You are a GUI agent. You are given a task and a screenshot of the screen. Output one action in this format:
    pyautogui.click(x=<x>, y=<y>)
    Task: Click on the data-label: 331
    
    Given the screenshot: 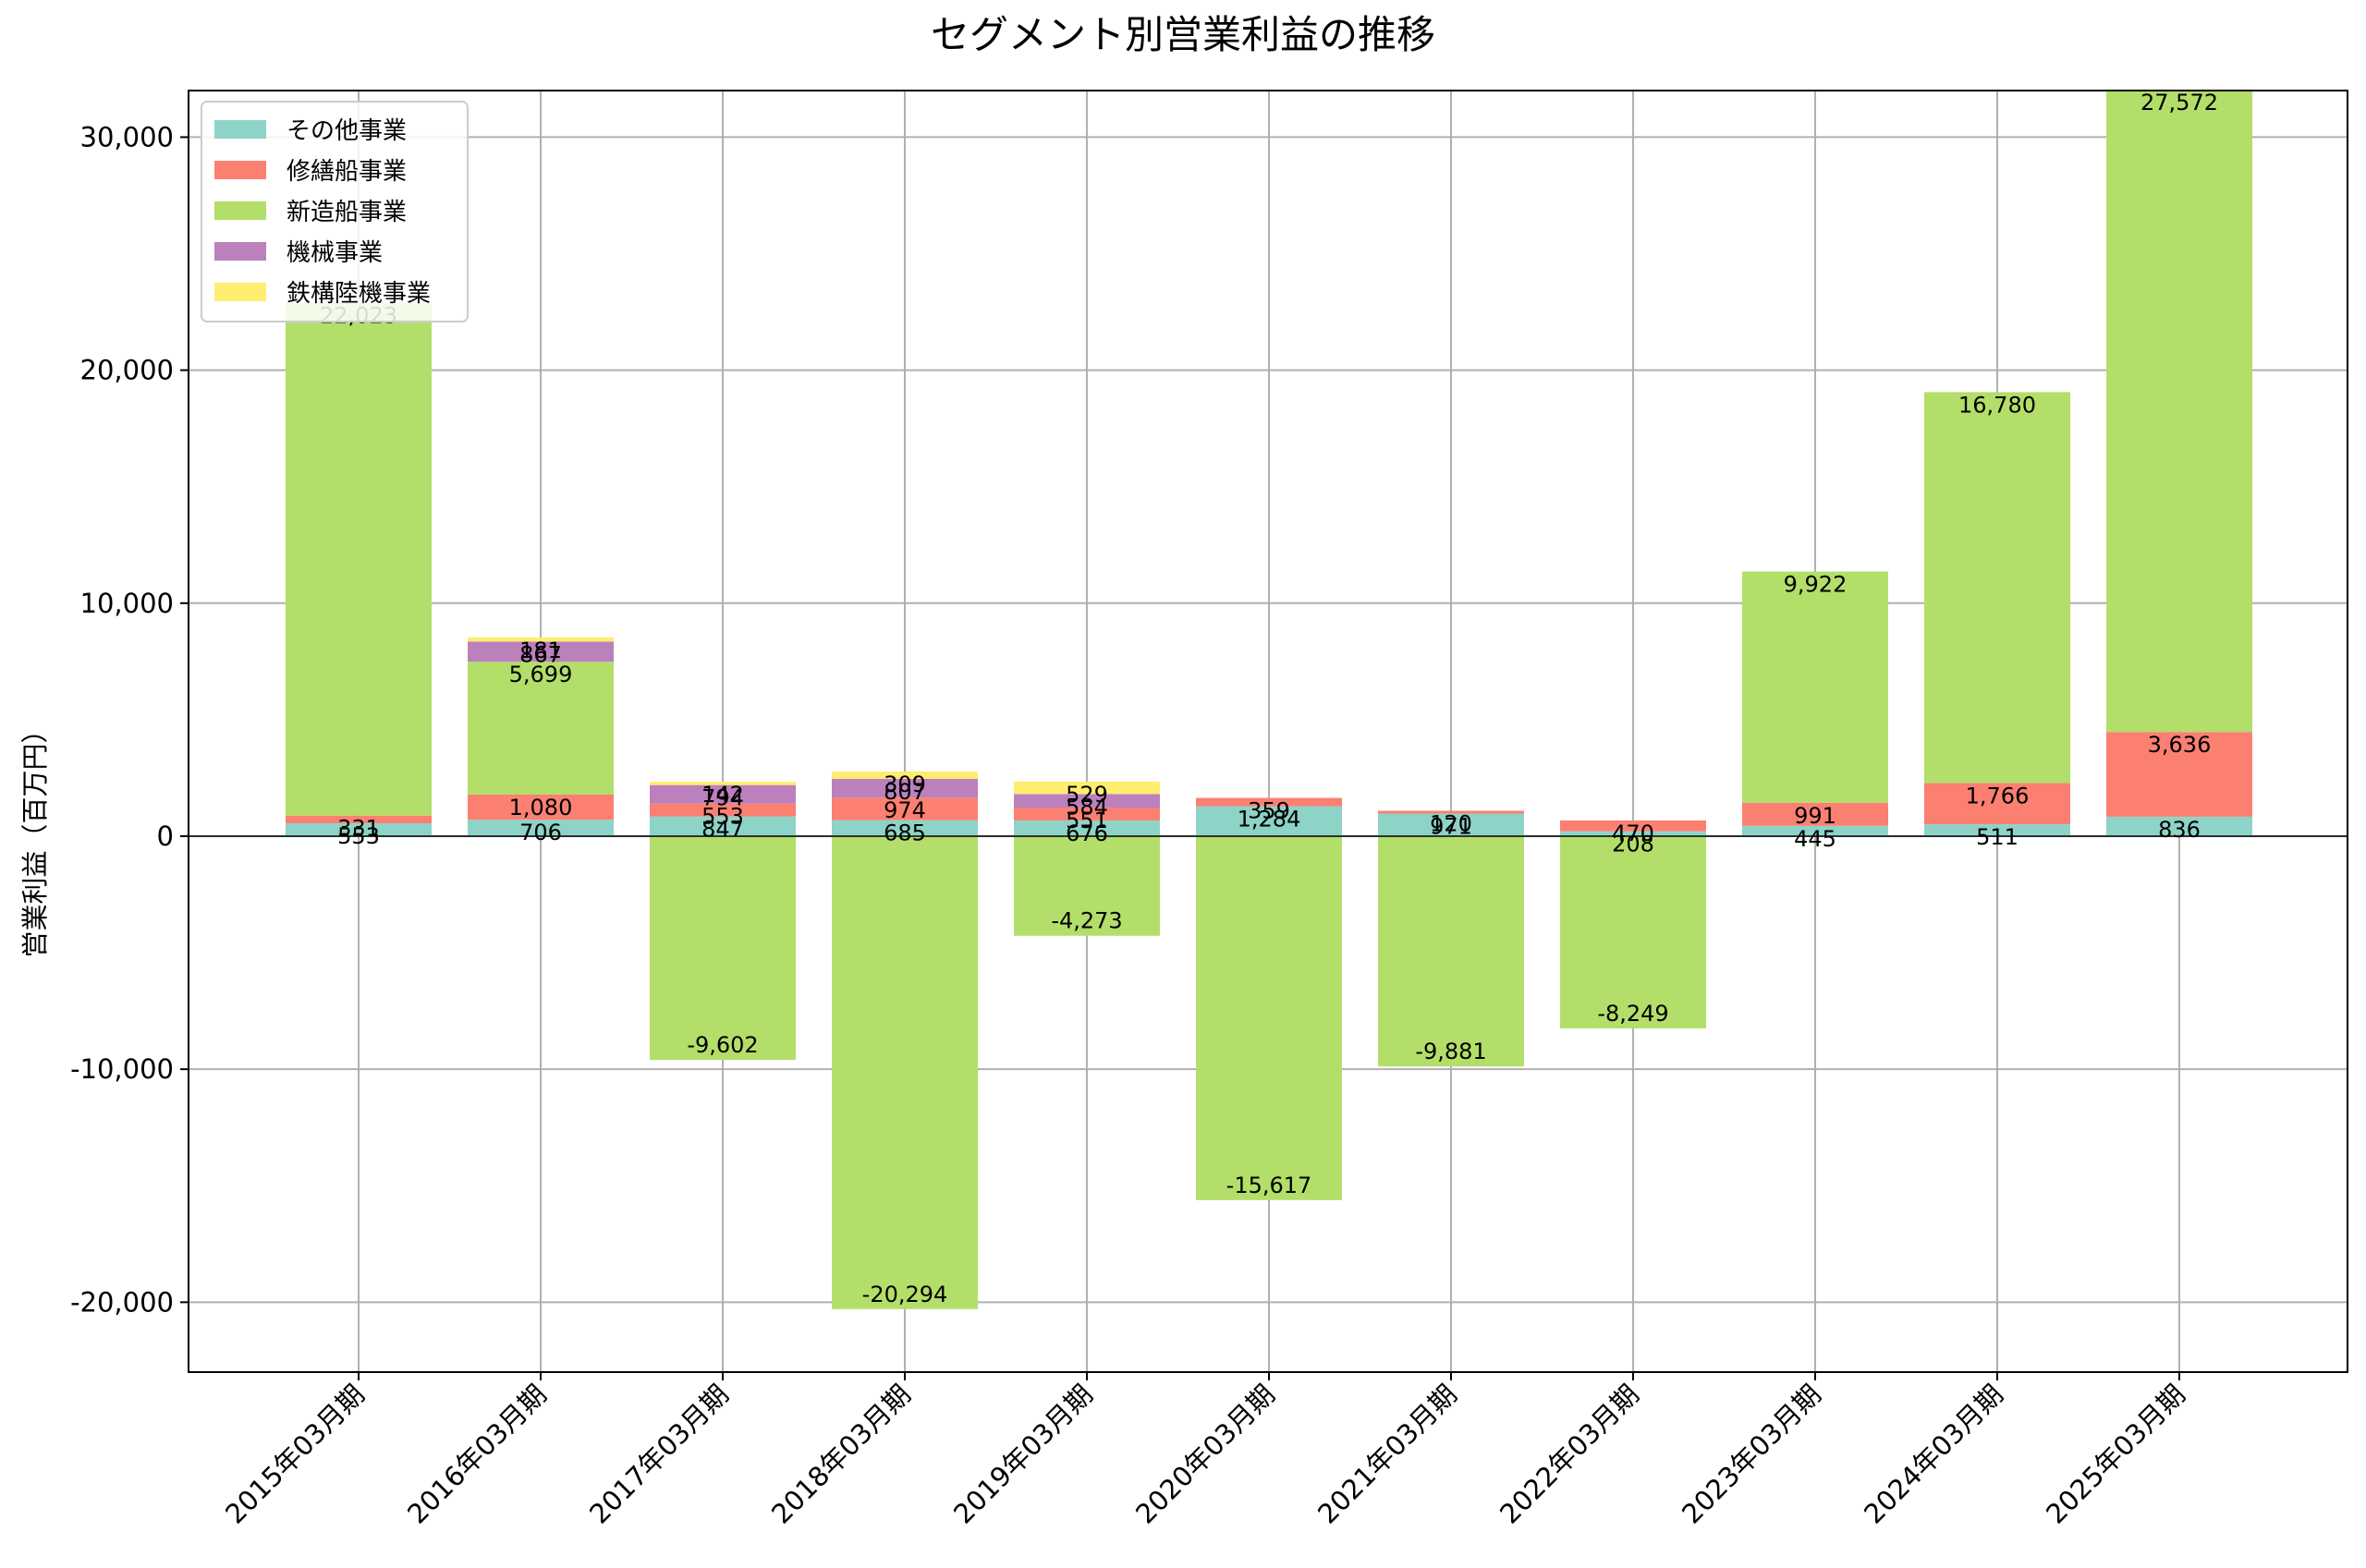 What is the action you would take?
    pyautogui.click(x=359, y=829)
    